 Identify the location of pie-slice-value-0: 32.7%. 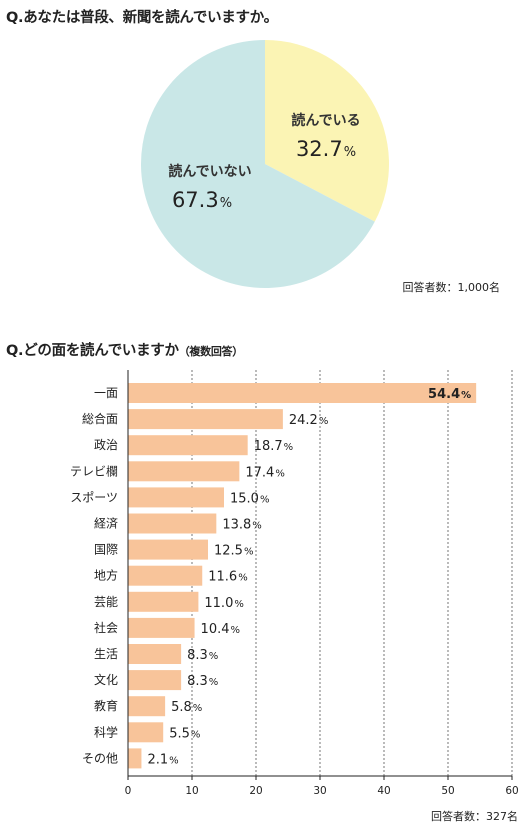
(326, 149).